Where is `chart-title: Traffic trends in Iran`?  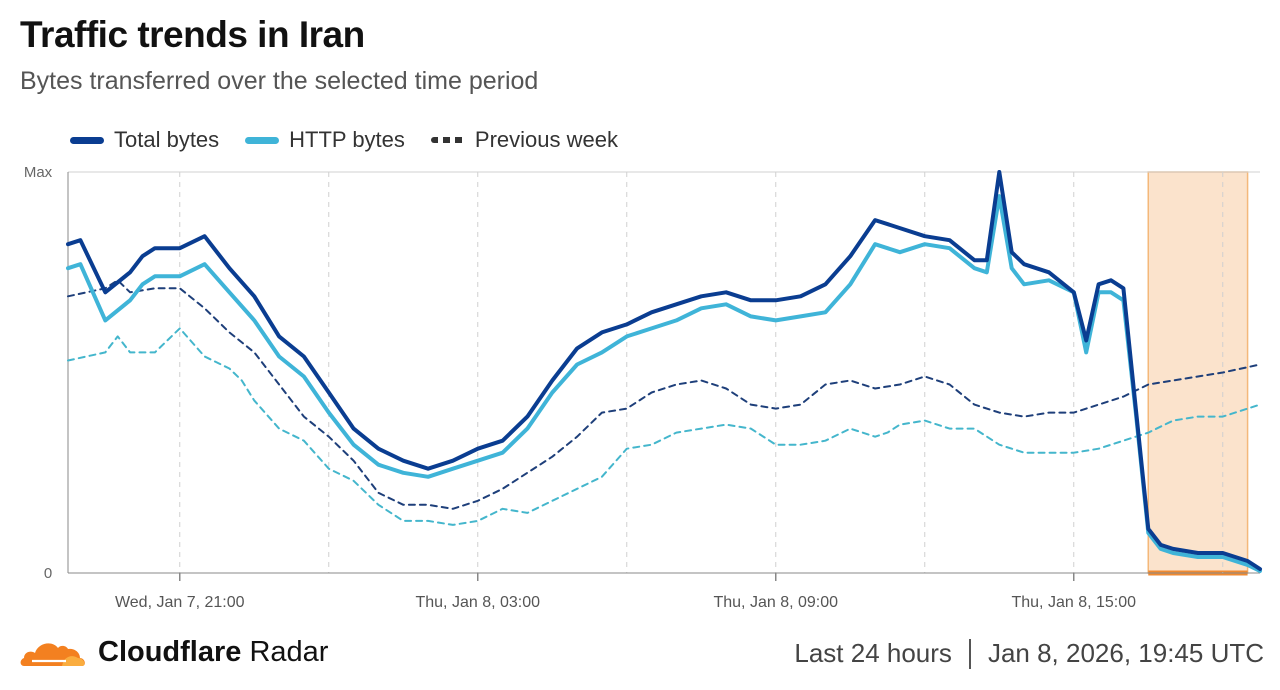 chart-title: Traffic trends in Iran is located at coordinates (192, 34).